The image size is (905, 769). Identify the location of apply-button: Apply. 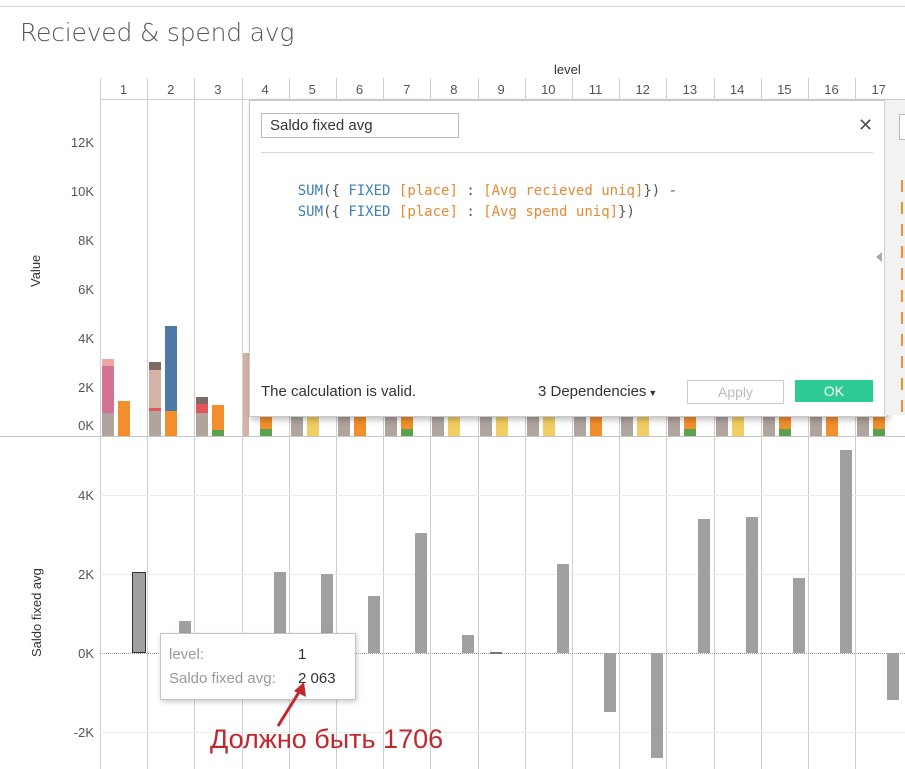
(735, 392).